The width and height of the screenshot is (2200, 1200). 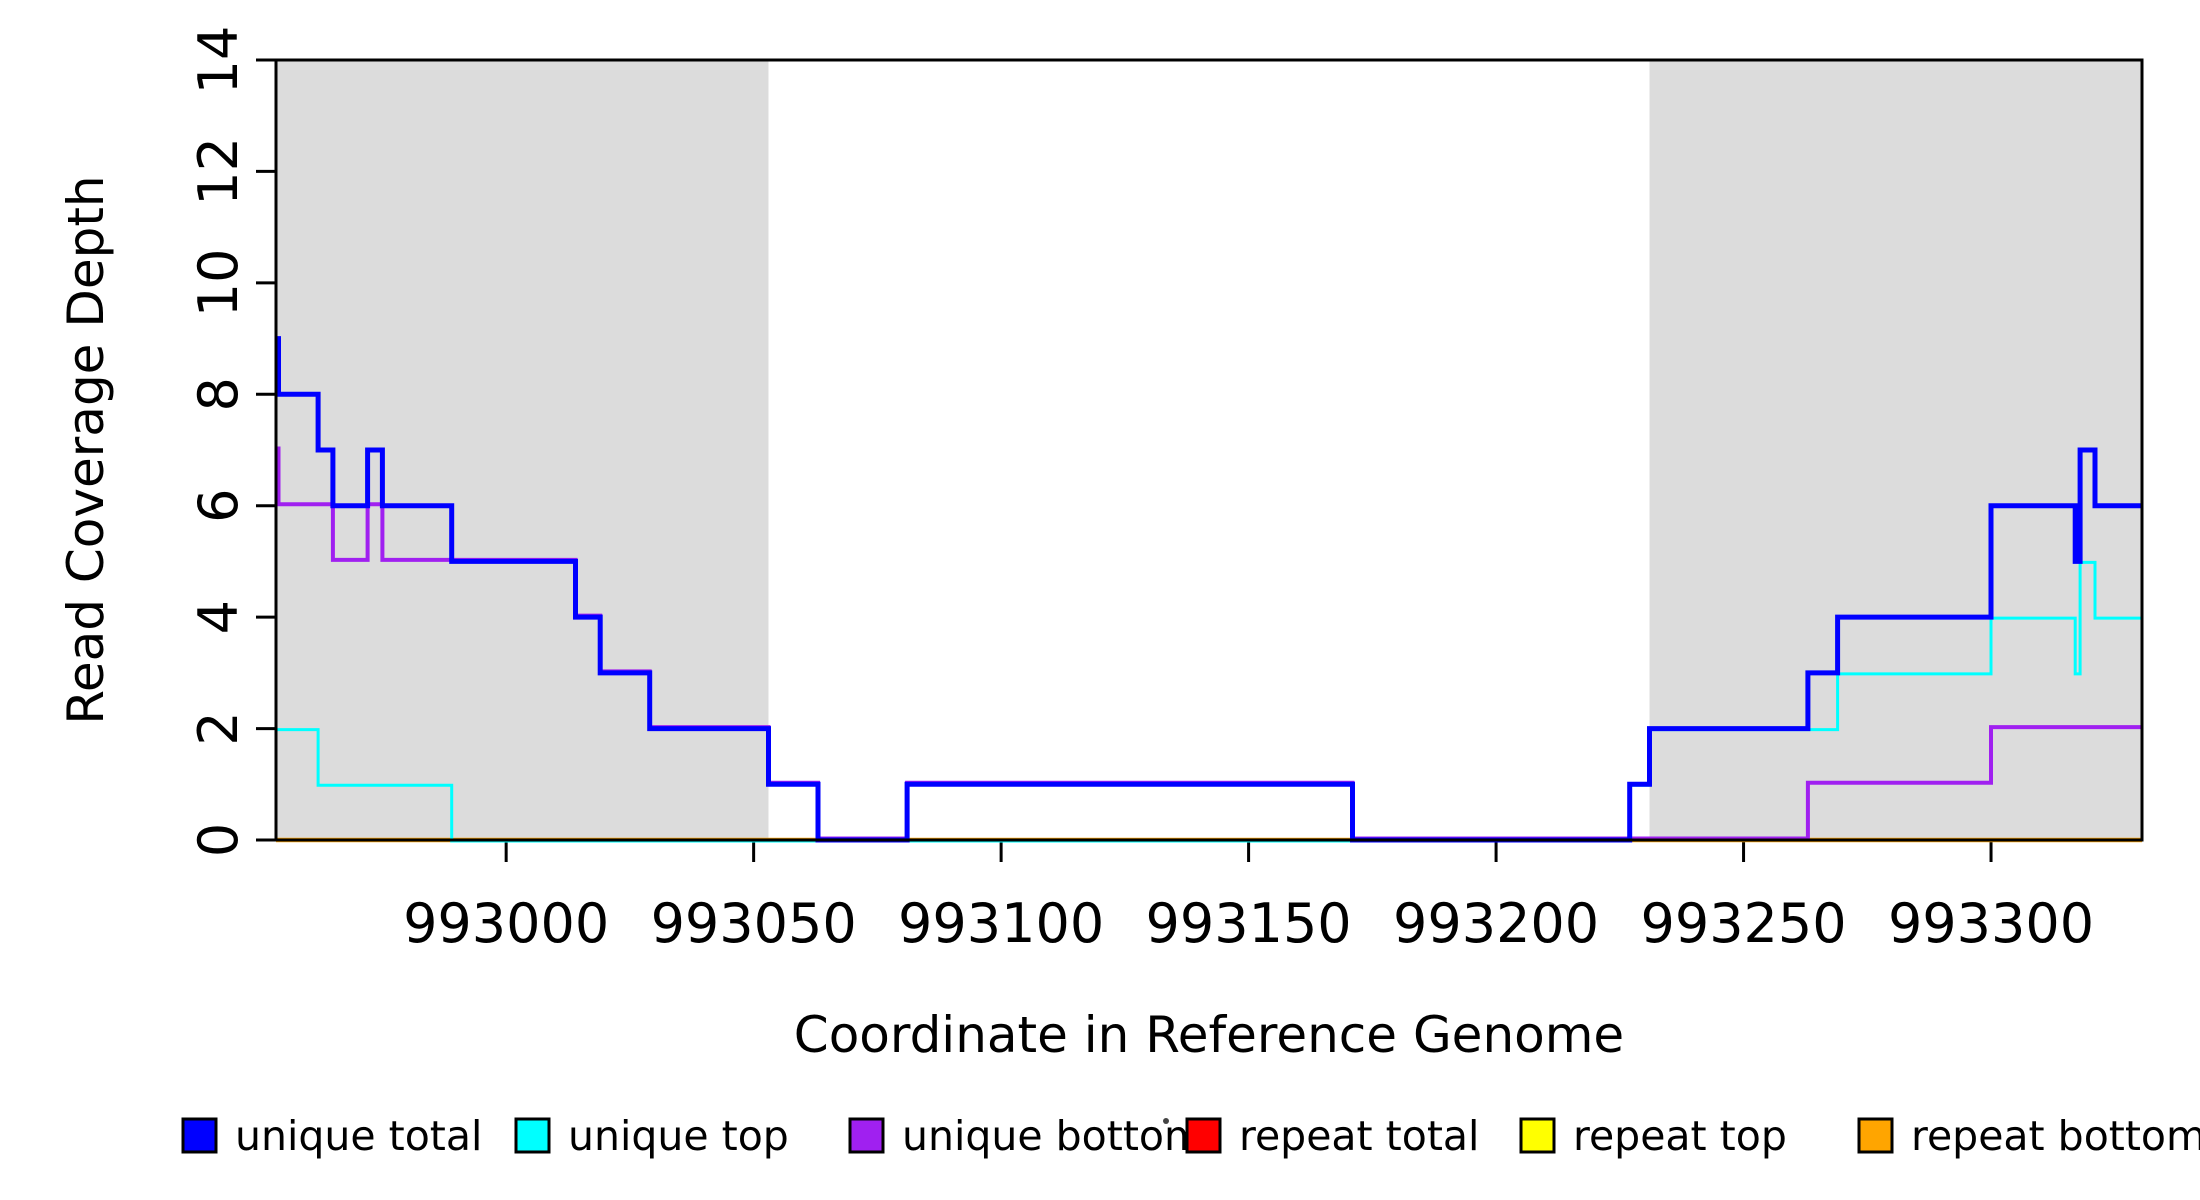 I want to click on shaded-region-right-repeat-flank, so click(x=1895, y=450).